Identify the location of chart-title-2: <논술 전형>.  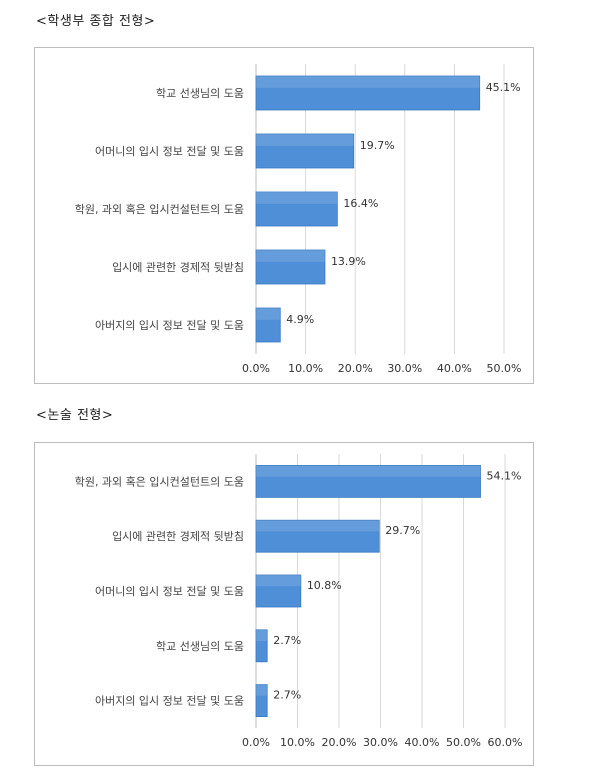
(75, 415).